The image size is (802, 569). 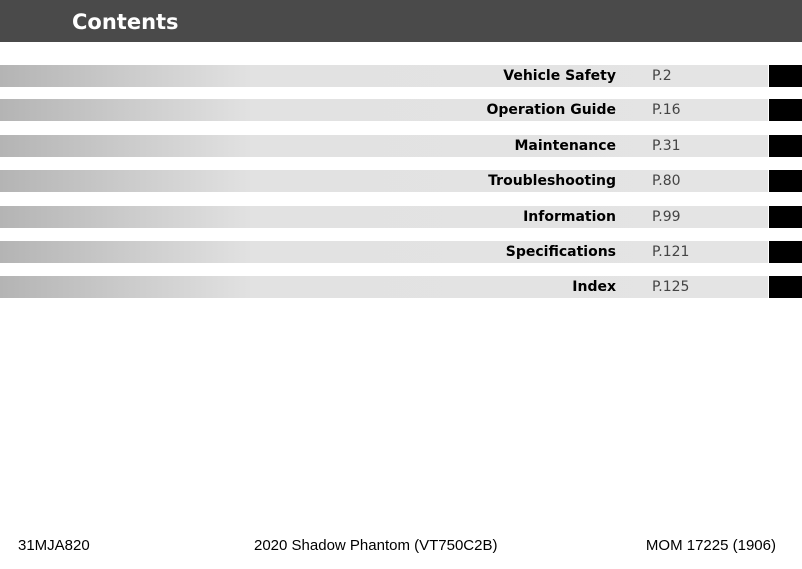 I want to click on contents-row: Maintenance P.31, so click(x=384, y=146).